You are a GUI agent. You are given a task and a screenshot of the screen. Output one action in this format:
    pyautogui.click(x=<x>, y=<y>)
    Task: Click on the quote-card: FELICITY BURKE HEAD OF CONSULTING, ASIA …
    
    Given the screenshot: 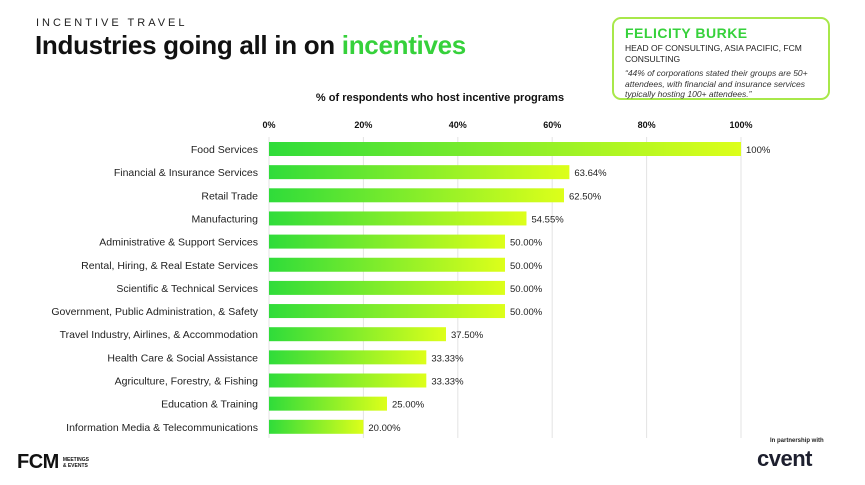 What is the action you would take?
    pyautogui.click(x=721, y=58)
    